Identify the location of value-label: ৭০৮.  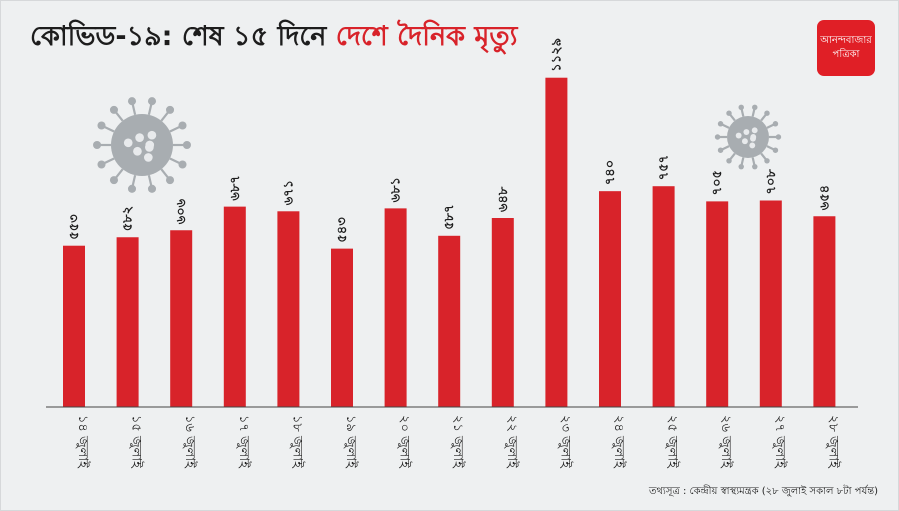
(771, 182).